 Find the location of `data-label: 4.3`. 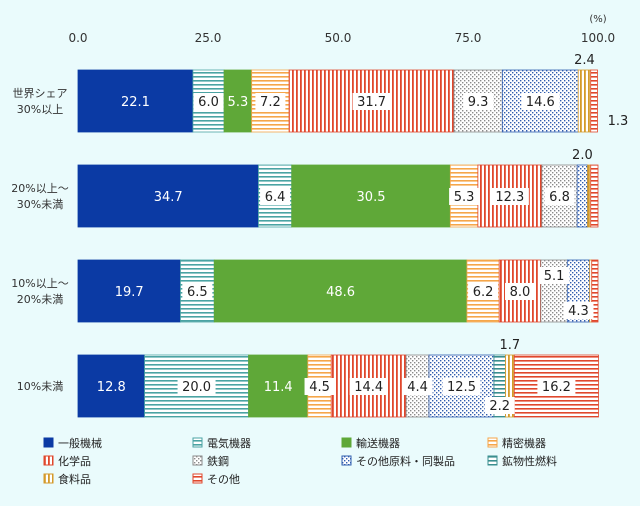

data-label: 4.3 is located at coordinates (578, 311).